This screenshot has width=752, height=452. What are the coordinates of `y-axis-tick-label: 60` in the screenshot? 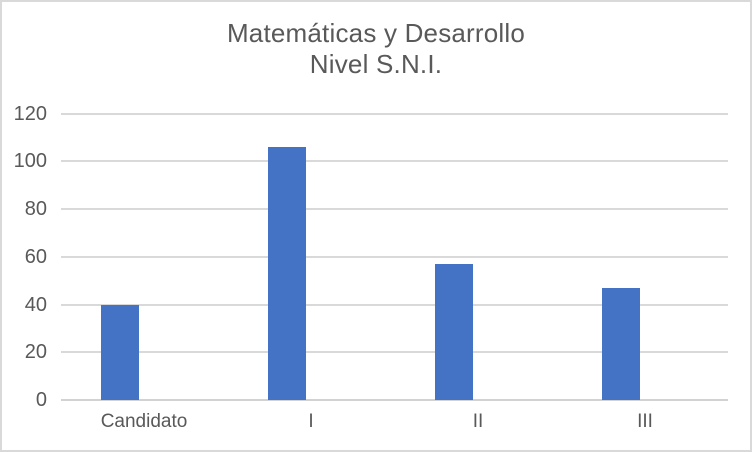 It's located at (35, 256).